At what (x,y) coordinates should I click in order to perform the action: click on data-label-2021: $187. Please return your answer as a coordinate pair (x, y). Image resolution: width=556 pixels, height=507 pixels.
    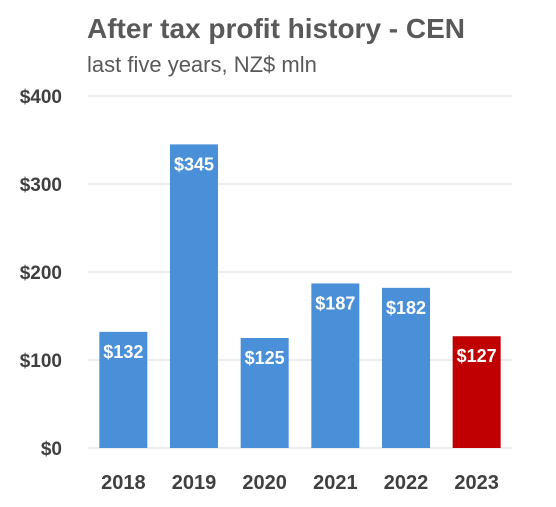
    Looking at the image, I should click on (335, 303).